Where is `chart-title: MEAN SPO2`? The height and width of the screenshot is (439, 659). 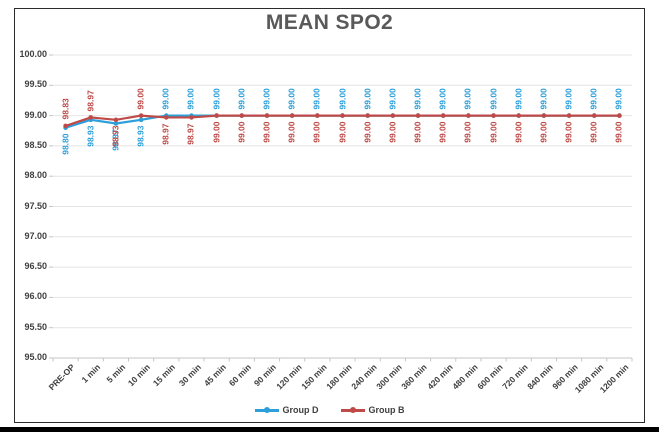 chart-title: MEAN SPO2 is located at coordinates (329, 22).